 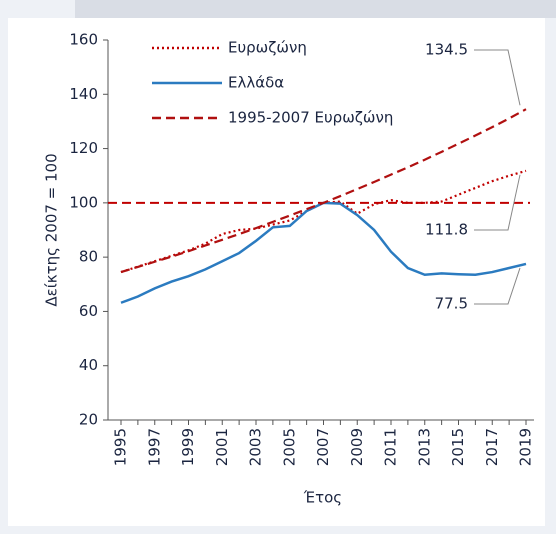 I want to click on top-band, so click(x=315, y=9).